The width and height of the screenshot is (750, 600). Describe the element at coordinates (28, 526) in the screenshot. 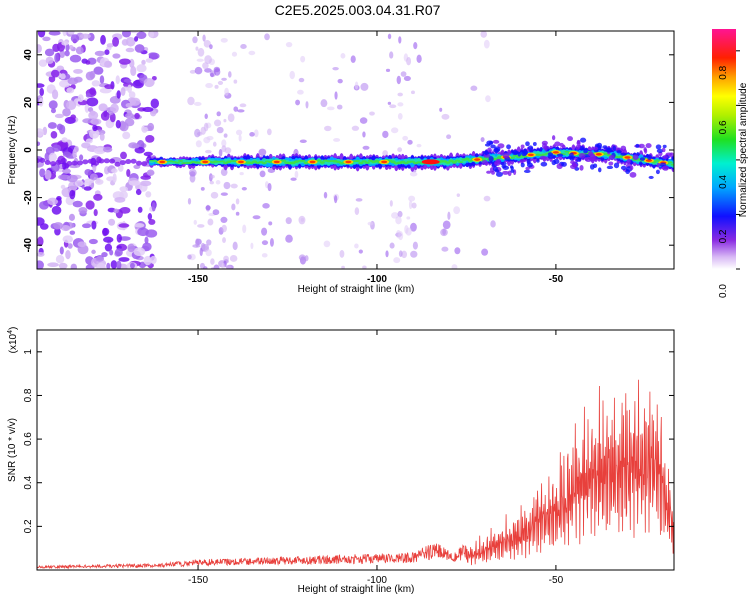

I see `y-tick-label: 0.2` at that location.